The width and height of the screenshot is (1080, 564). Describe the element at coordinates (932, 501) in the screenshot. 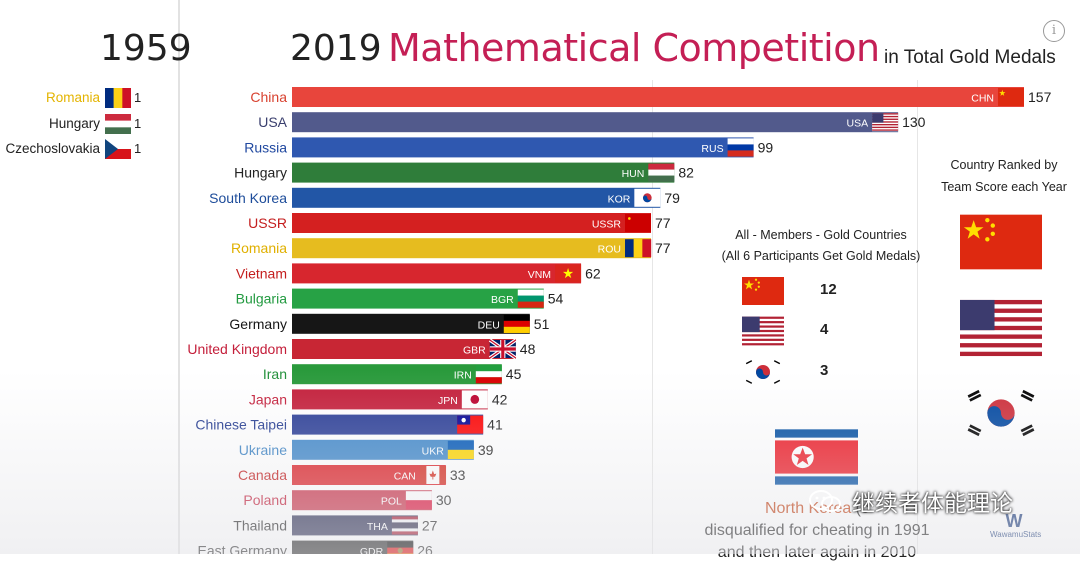

I see `watermark: 继续者体能理论` at that location.